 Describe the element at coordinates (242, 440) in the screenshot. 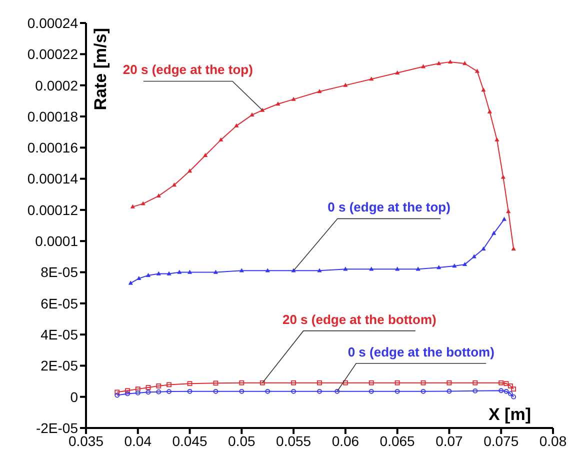

I see `x-tick-label: 0.05` at that location.